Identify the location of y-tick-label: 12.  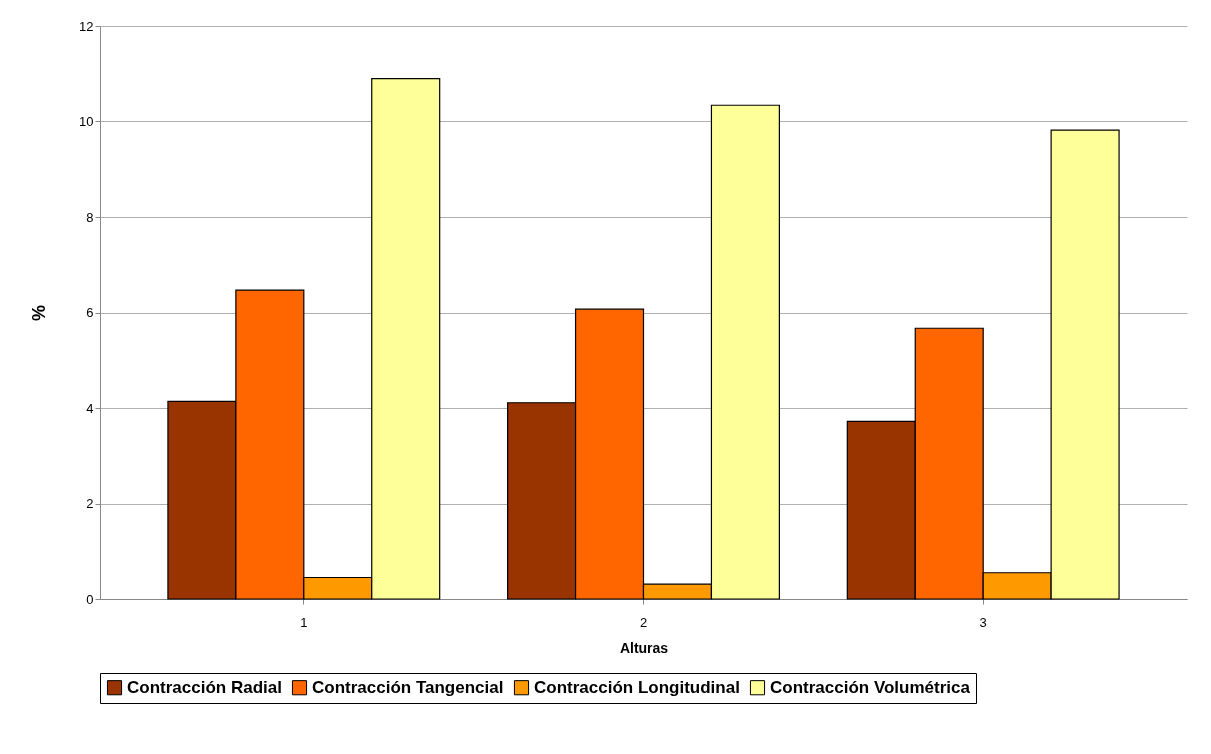
(86, 26).